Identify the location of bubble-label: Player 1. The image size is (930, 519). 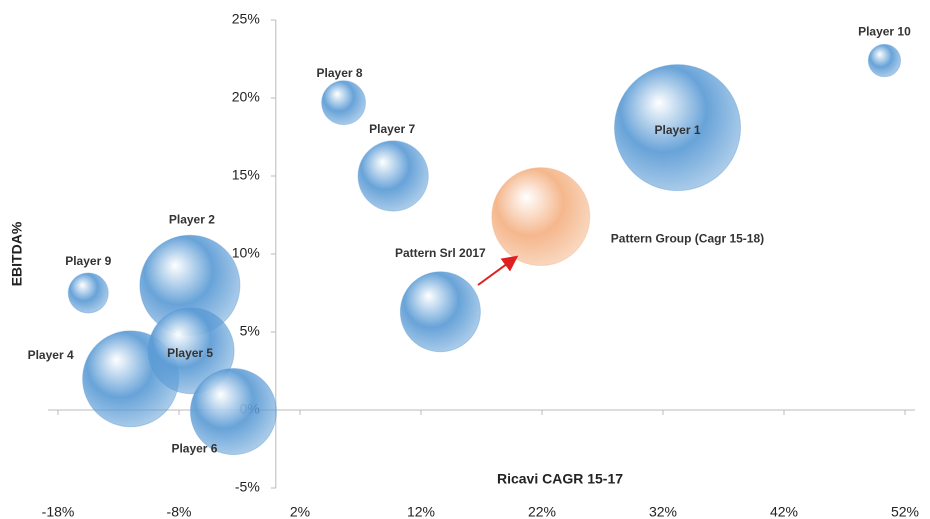
(677, 130).